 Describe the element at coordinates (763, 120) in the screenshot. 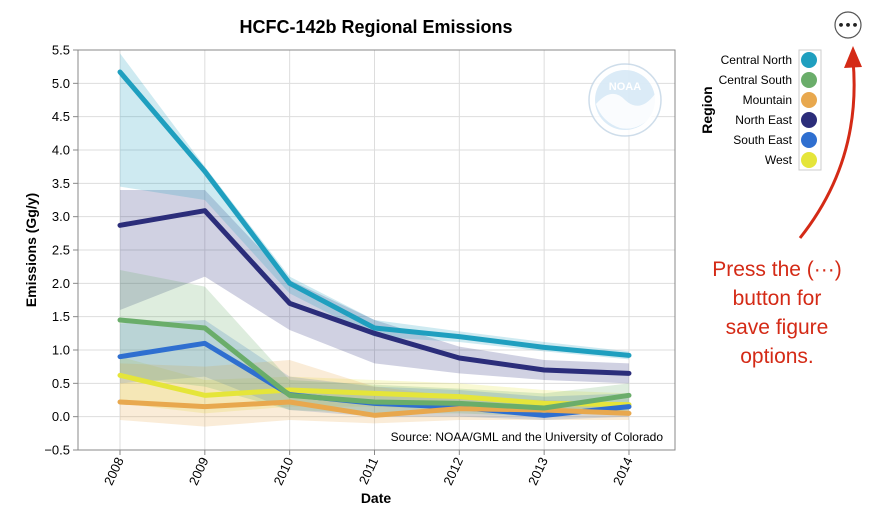

I see `legend-label: North East` at that location.